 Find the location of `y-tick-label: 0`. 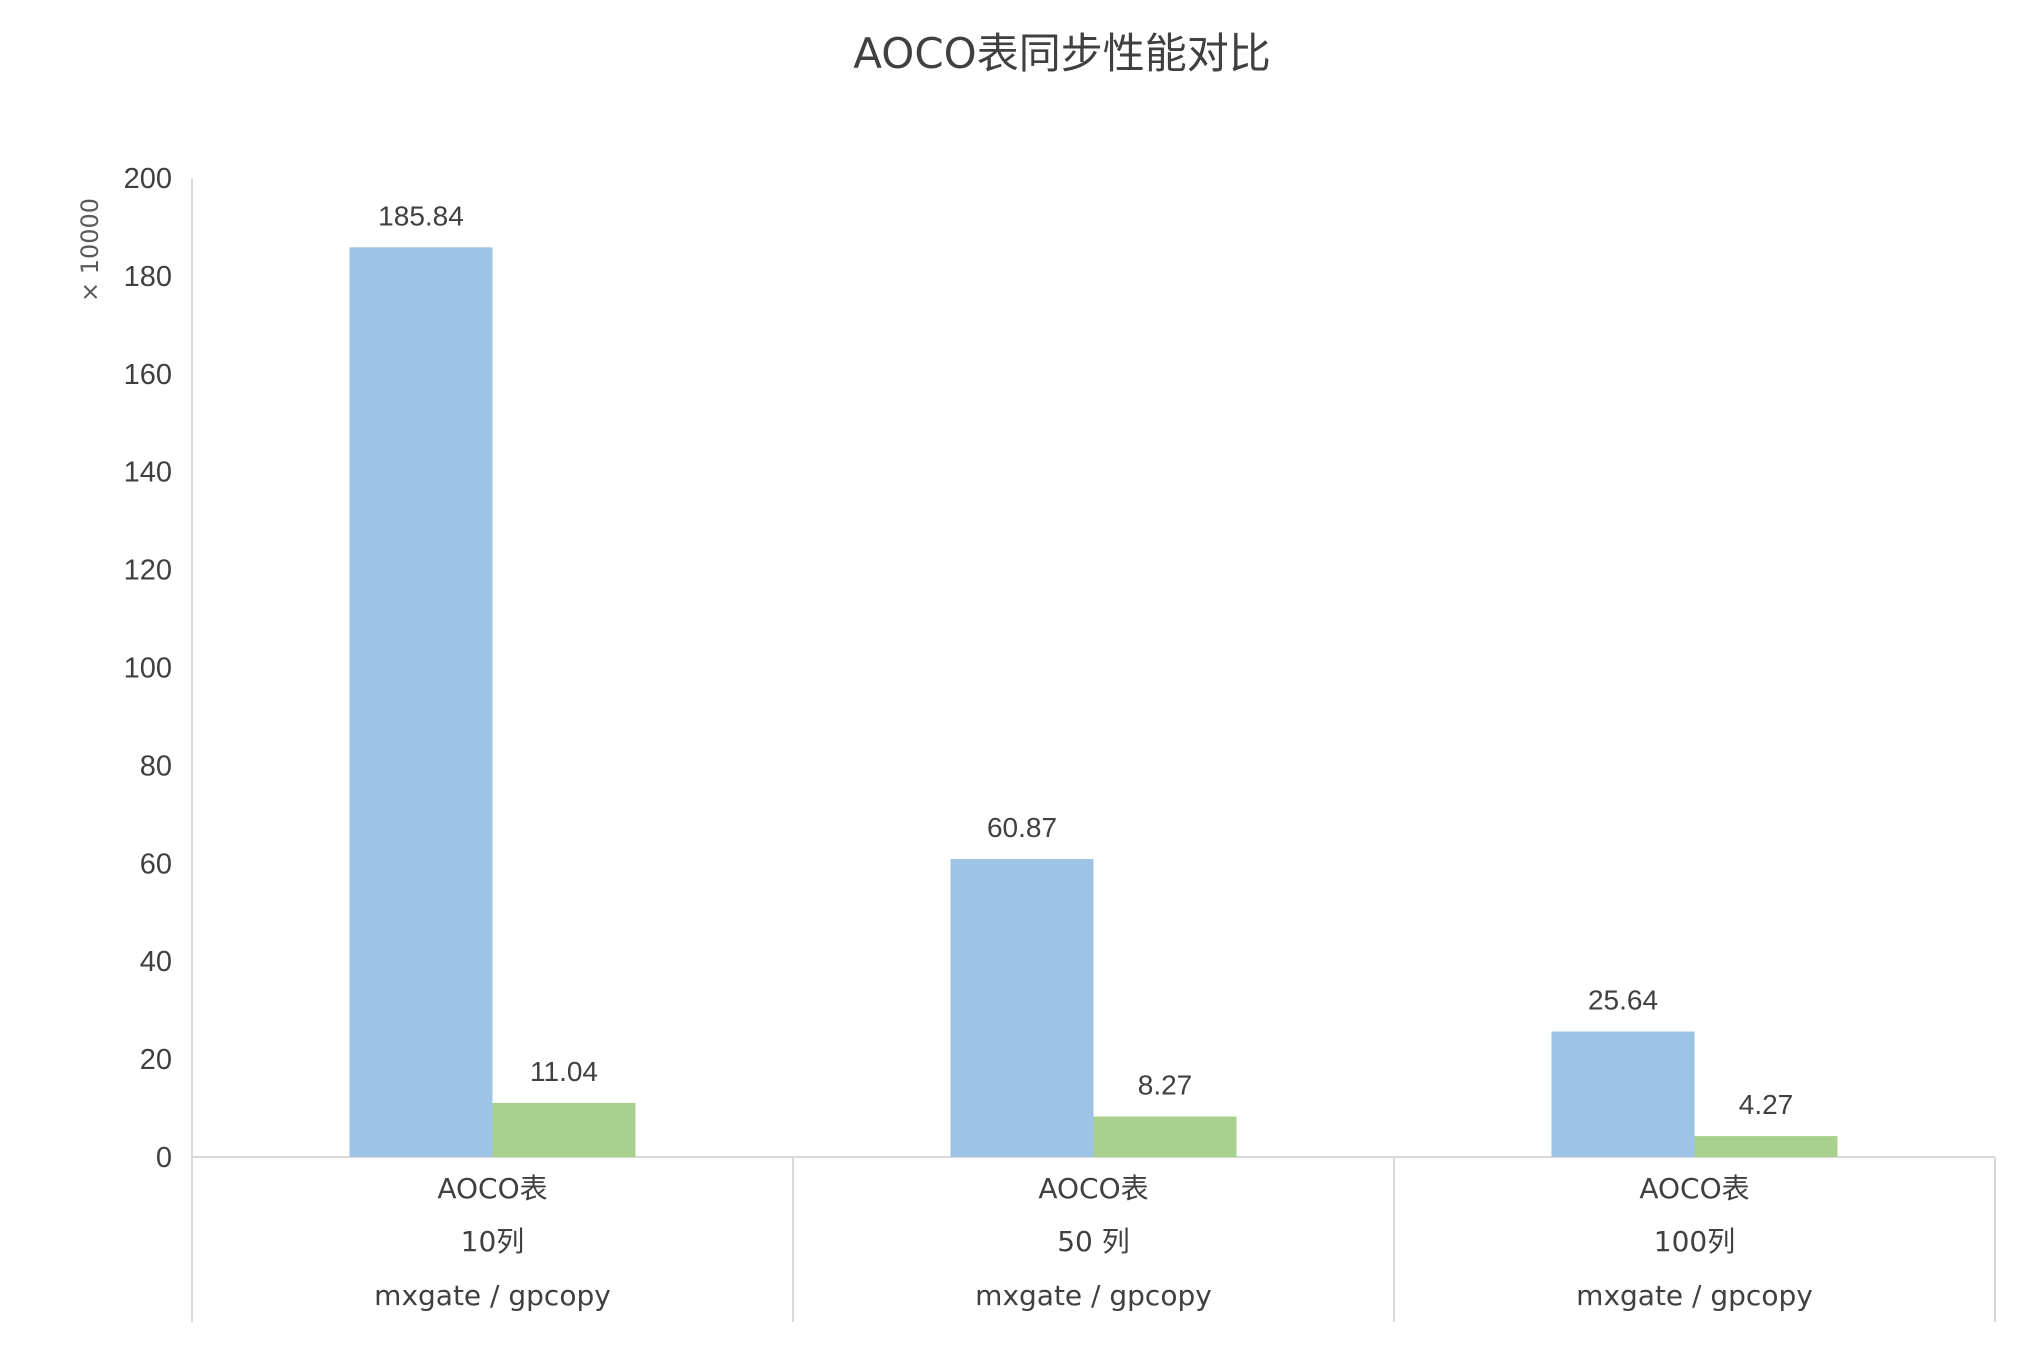

y-tick-label: 0 is located at coordinates (164, 1158).